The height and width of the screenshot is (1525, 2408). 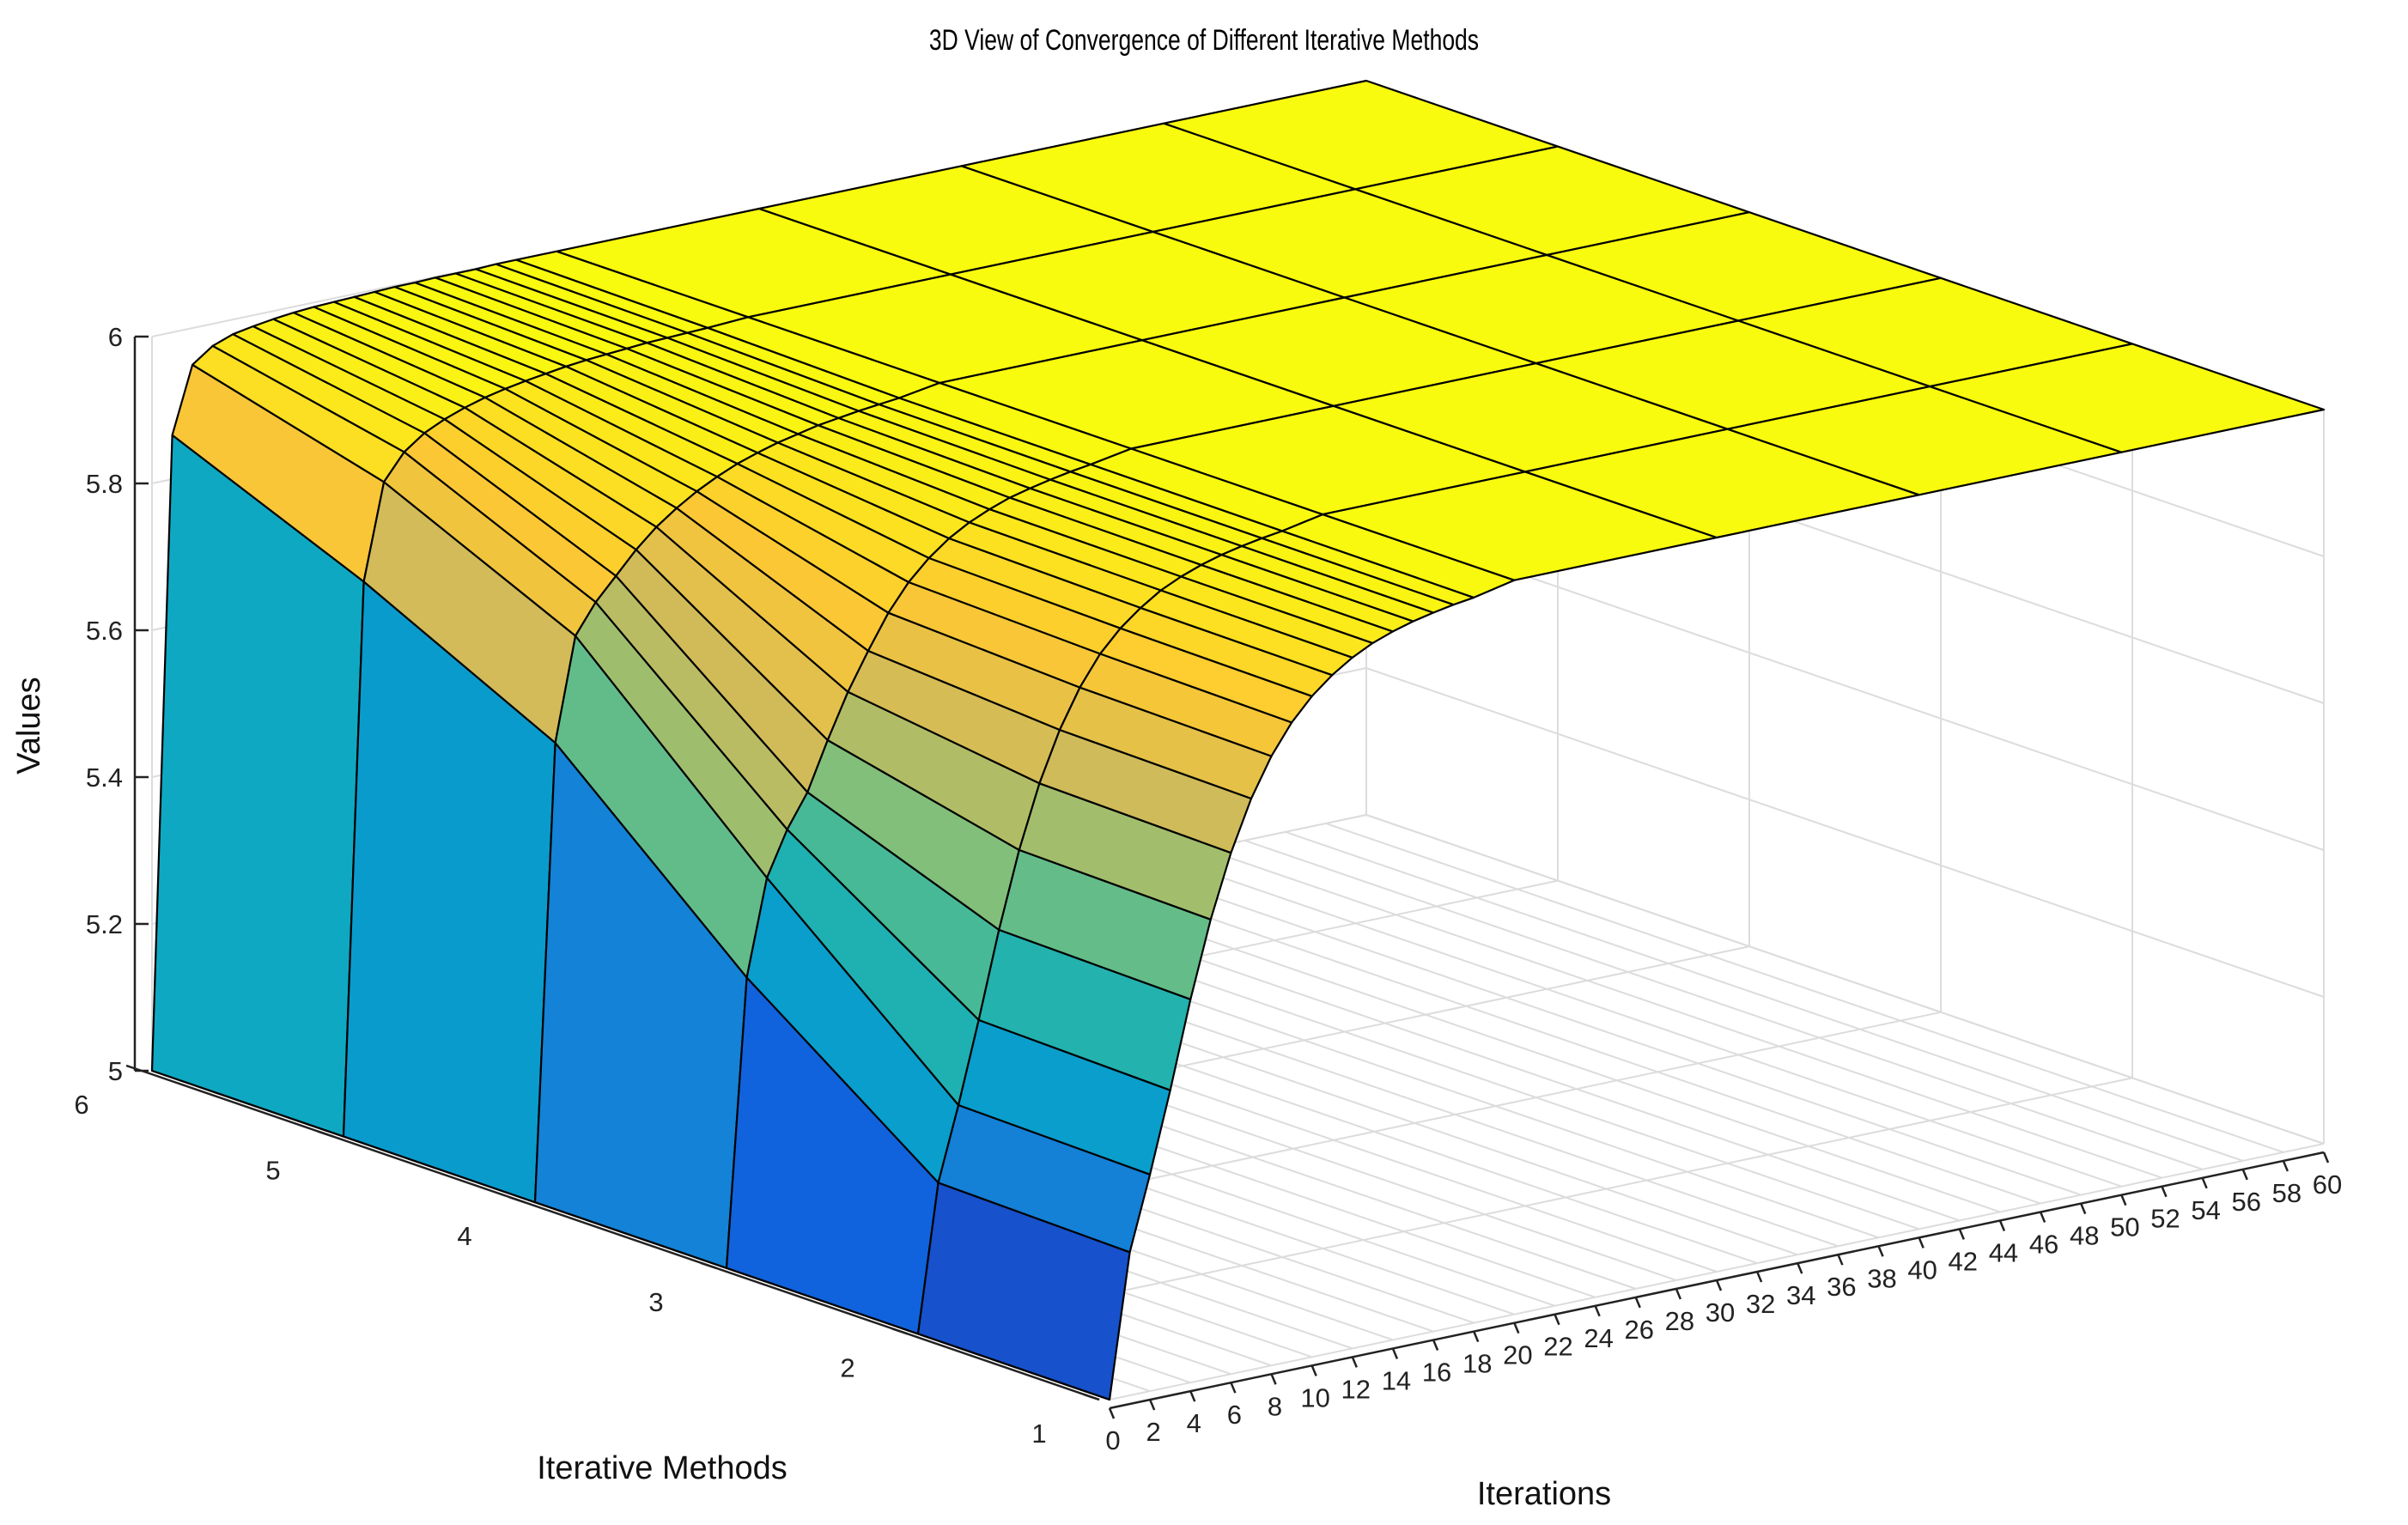 I want to click on z-tick-label: 5.4, so click(x=104, y=777).